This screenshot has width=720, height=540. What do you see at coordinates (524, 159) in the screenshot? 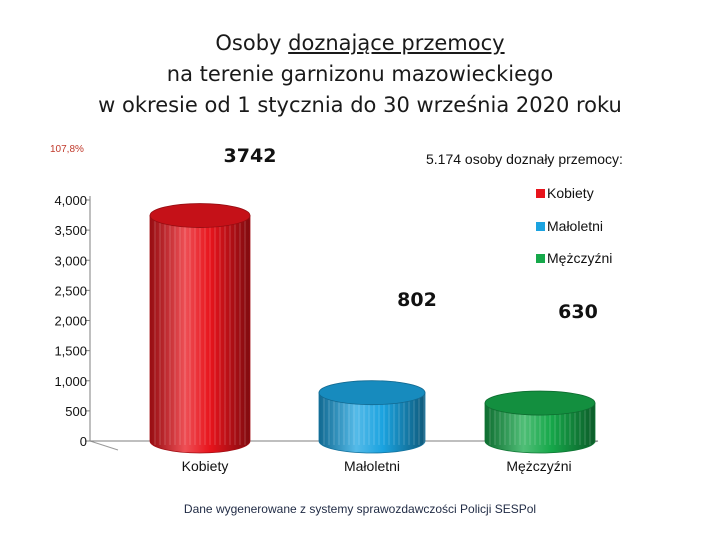
I see `summary-text: 5.174 osoby doznały przemocy:` at bounding box center [524, 159].